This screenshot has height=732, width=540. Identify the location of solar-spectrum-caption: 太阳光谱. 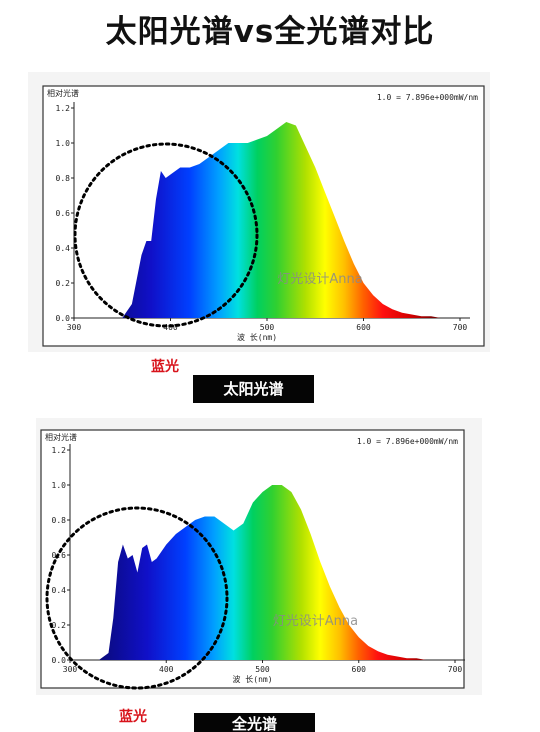
(253, 389).